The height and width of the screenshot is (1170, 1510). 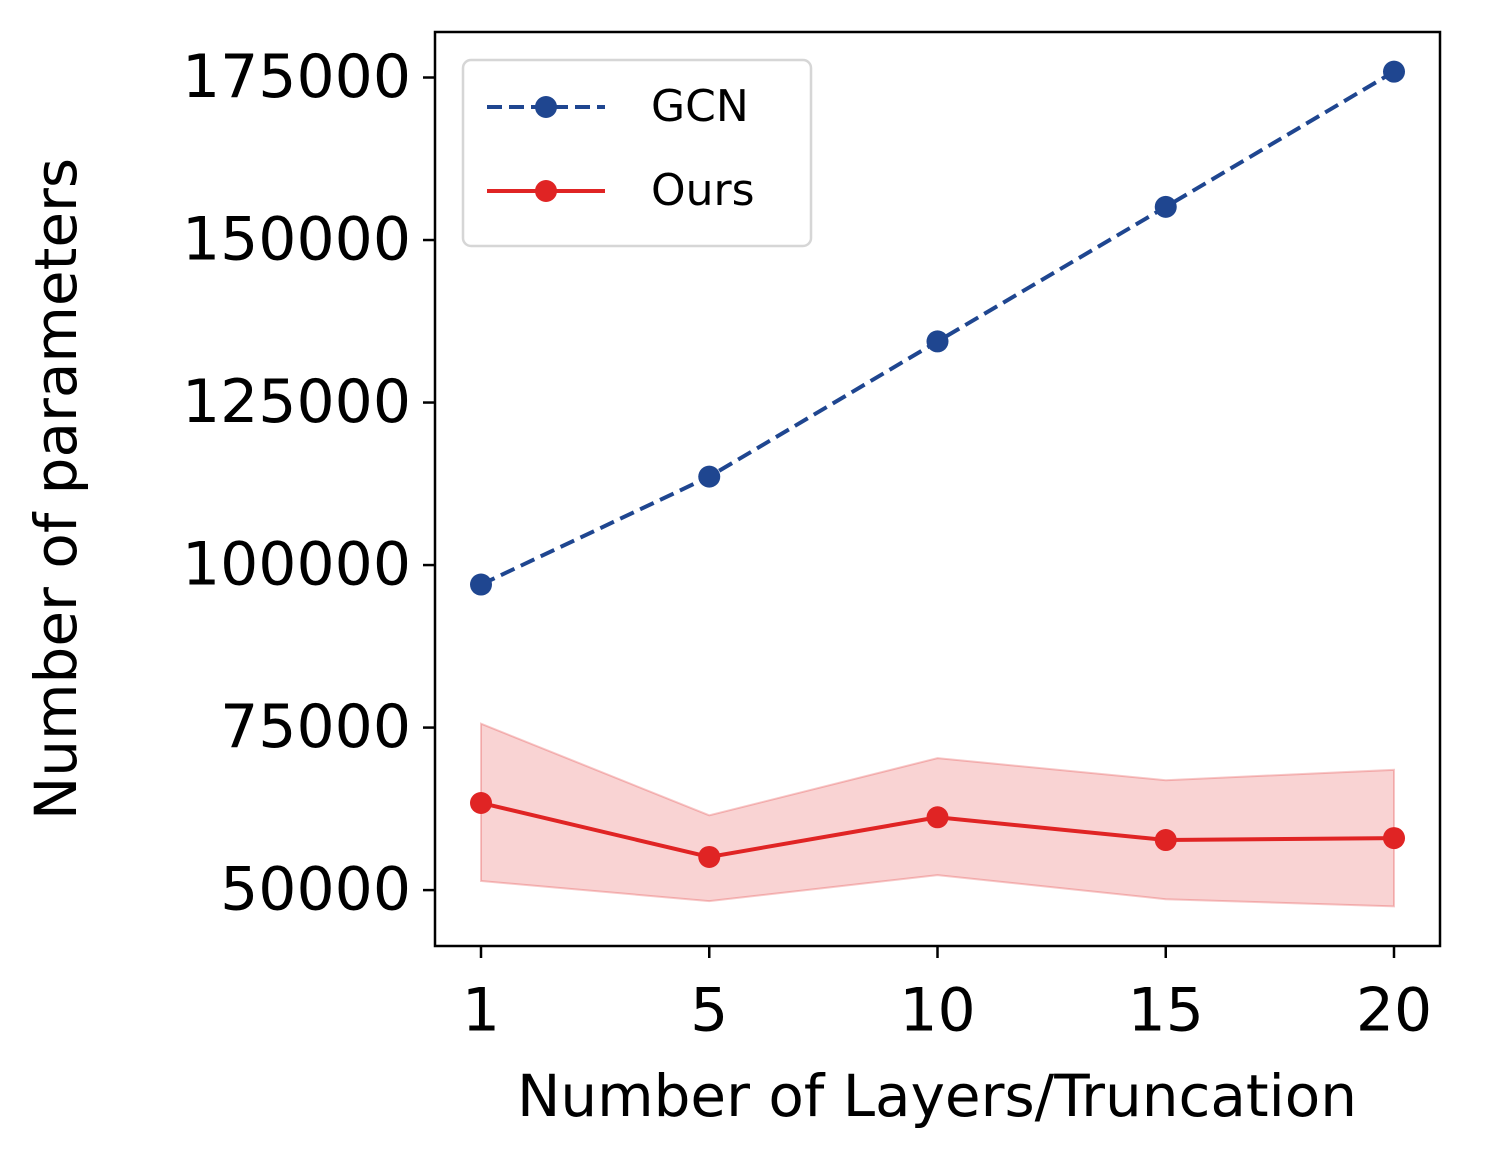 I want to click on legend-label: GCN, so click(x=700, y=106).